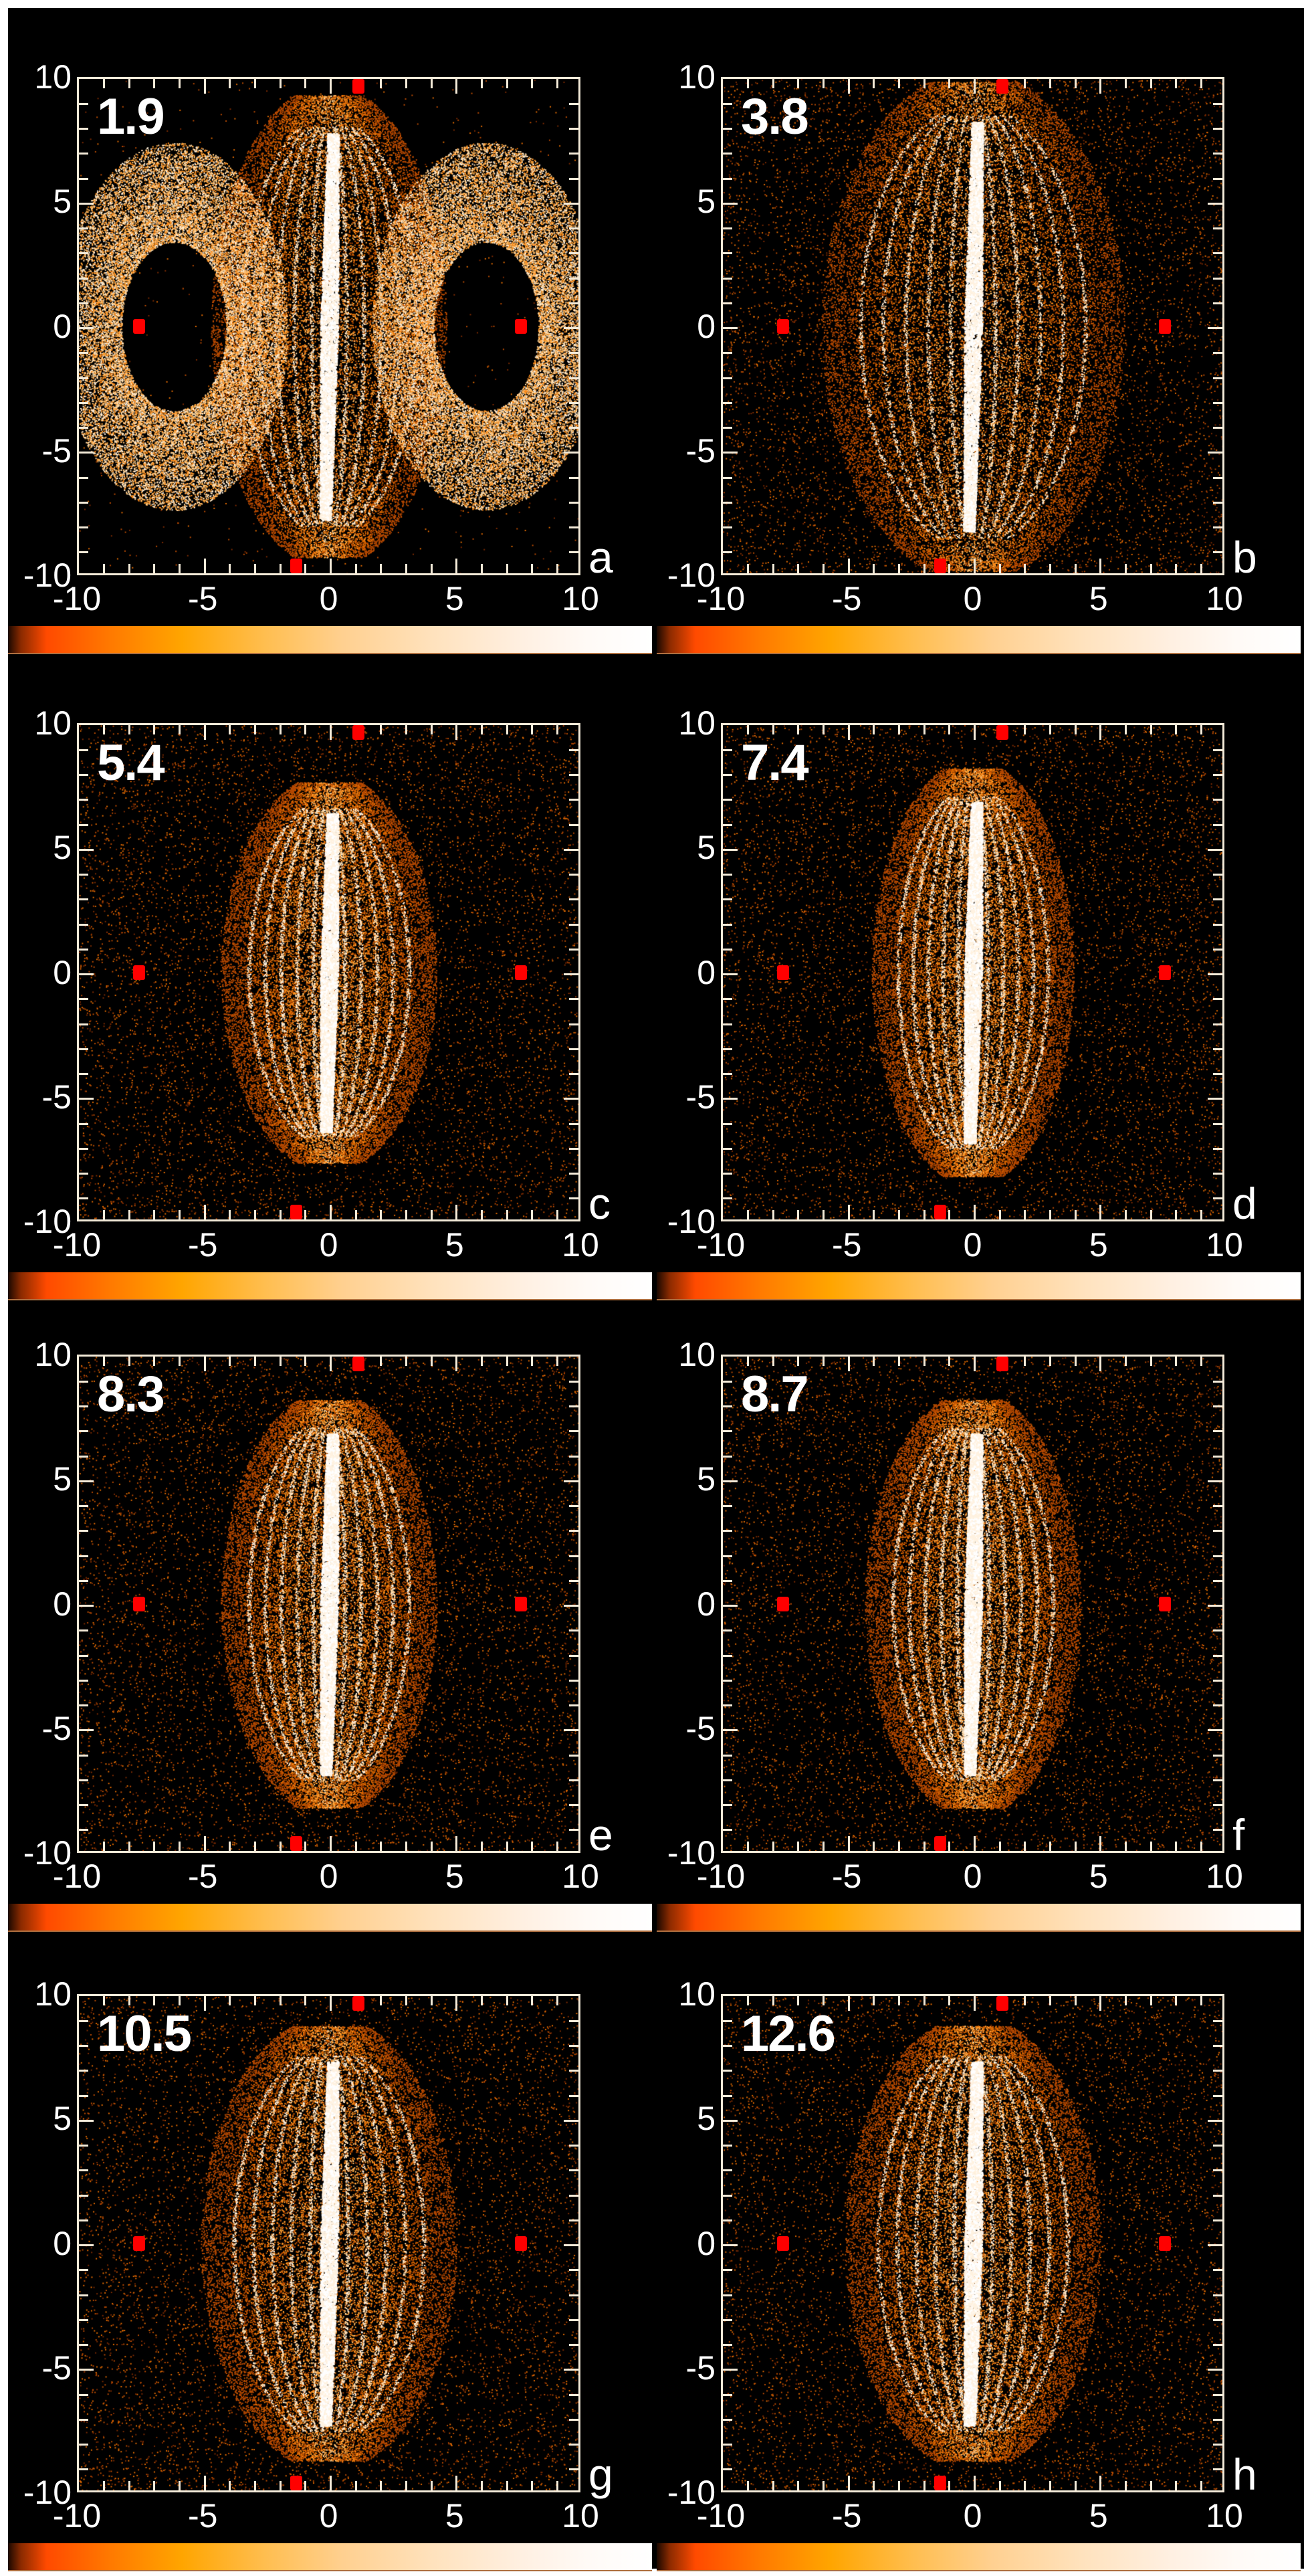 The width and height of the screenshot is (1310, 2576). I want to click on y-tick-label: -10, so click(692, 575).